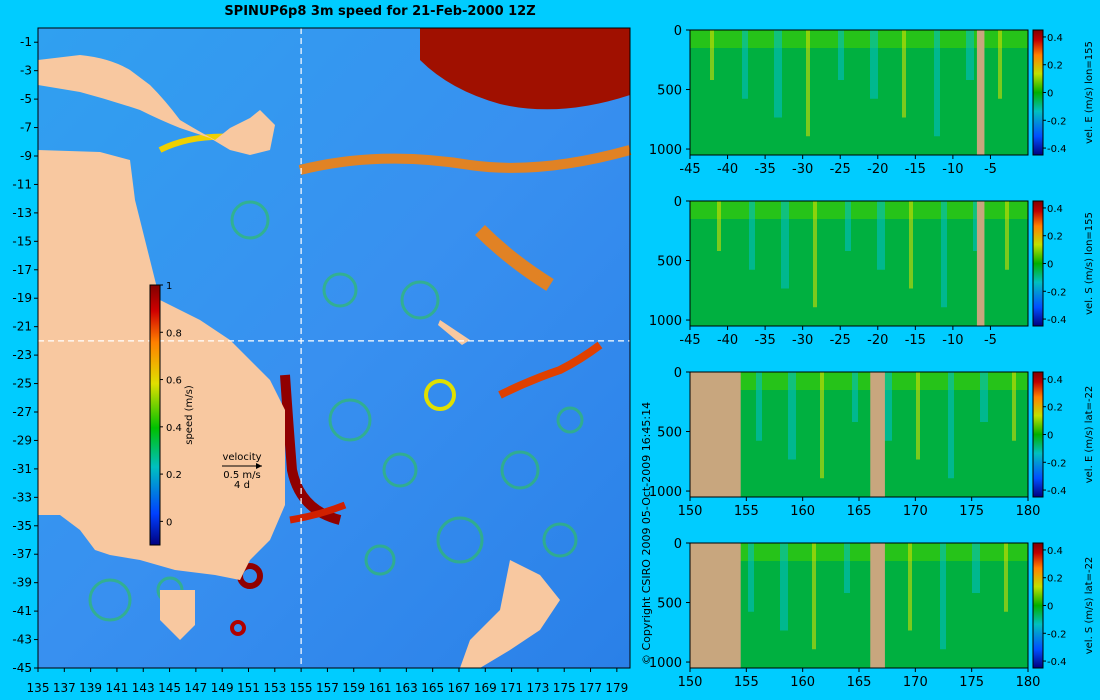 The height and width of the screenshot is (700, 1100). Describe the element at coordinates (26, 42) in the screenshot. I see `map-y-tick-label: -1` at that location.